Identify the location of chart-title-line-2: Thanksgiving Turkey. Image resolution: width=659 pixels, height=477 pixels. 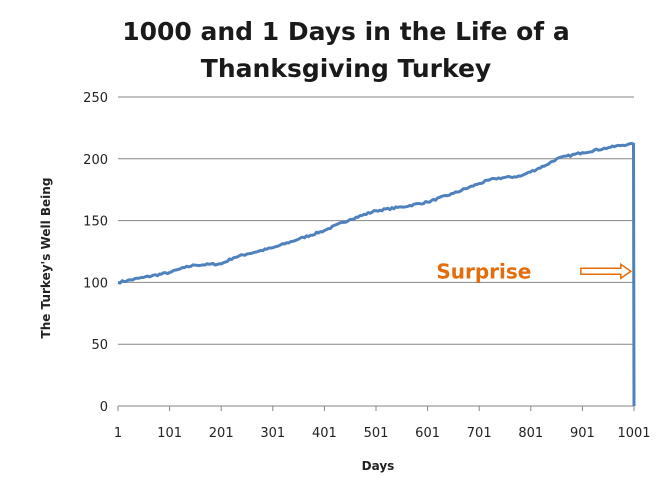
(346, 68).